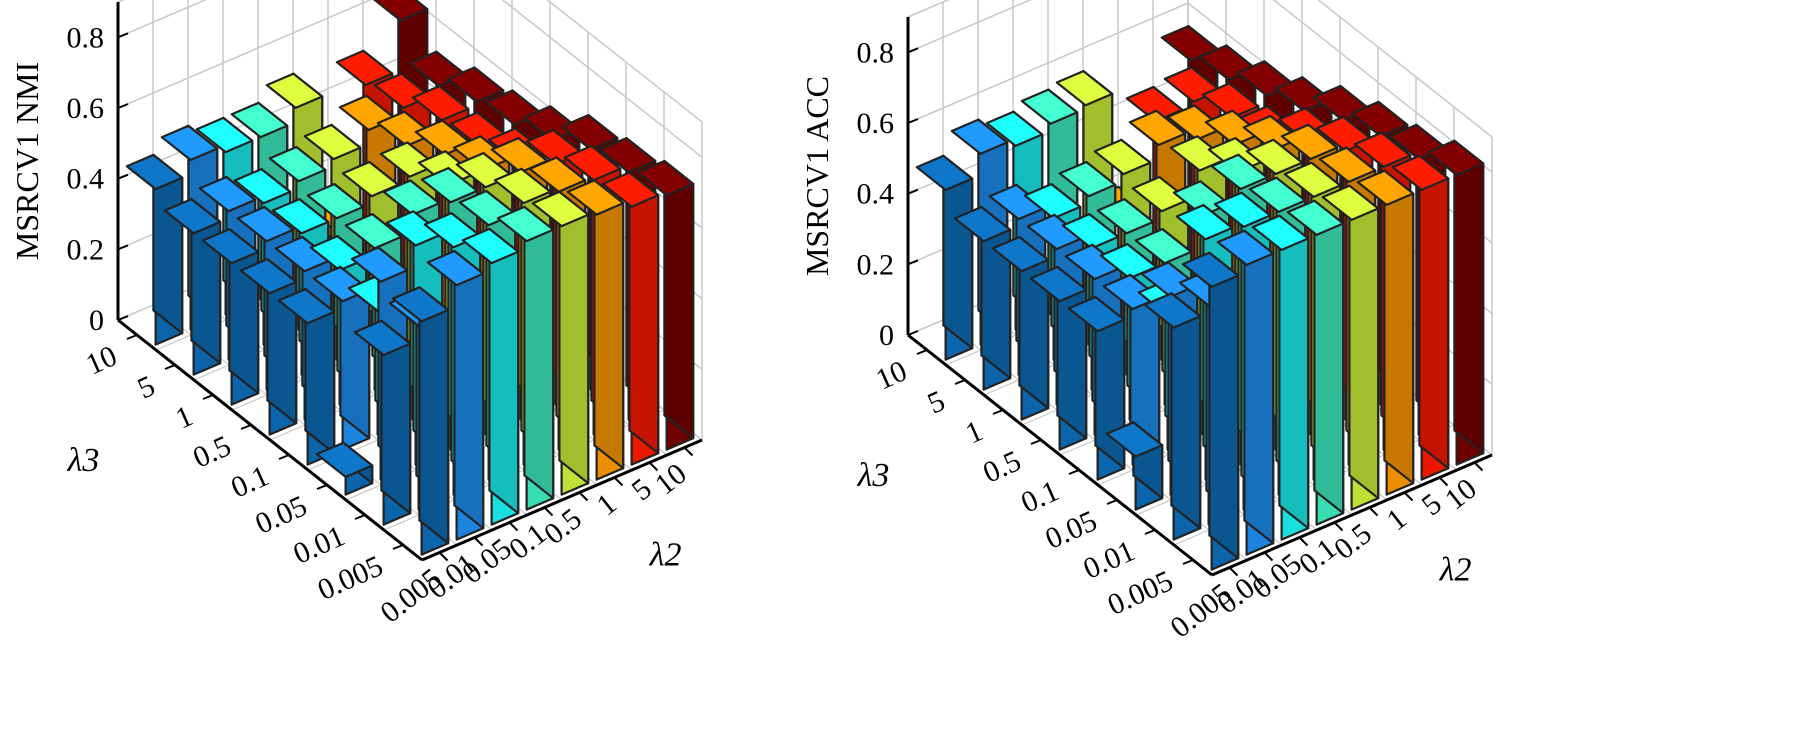 The image size is (1795, 753). I want to click on z-tick-label: 0.4, so click(876, 194).